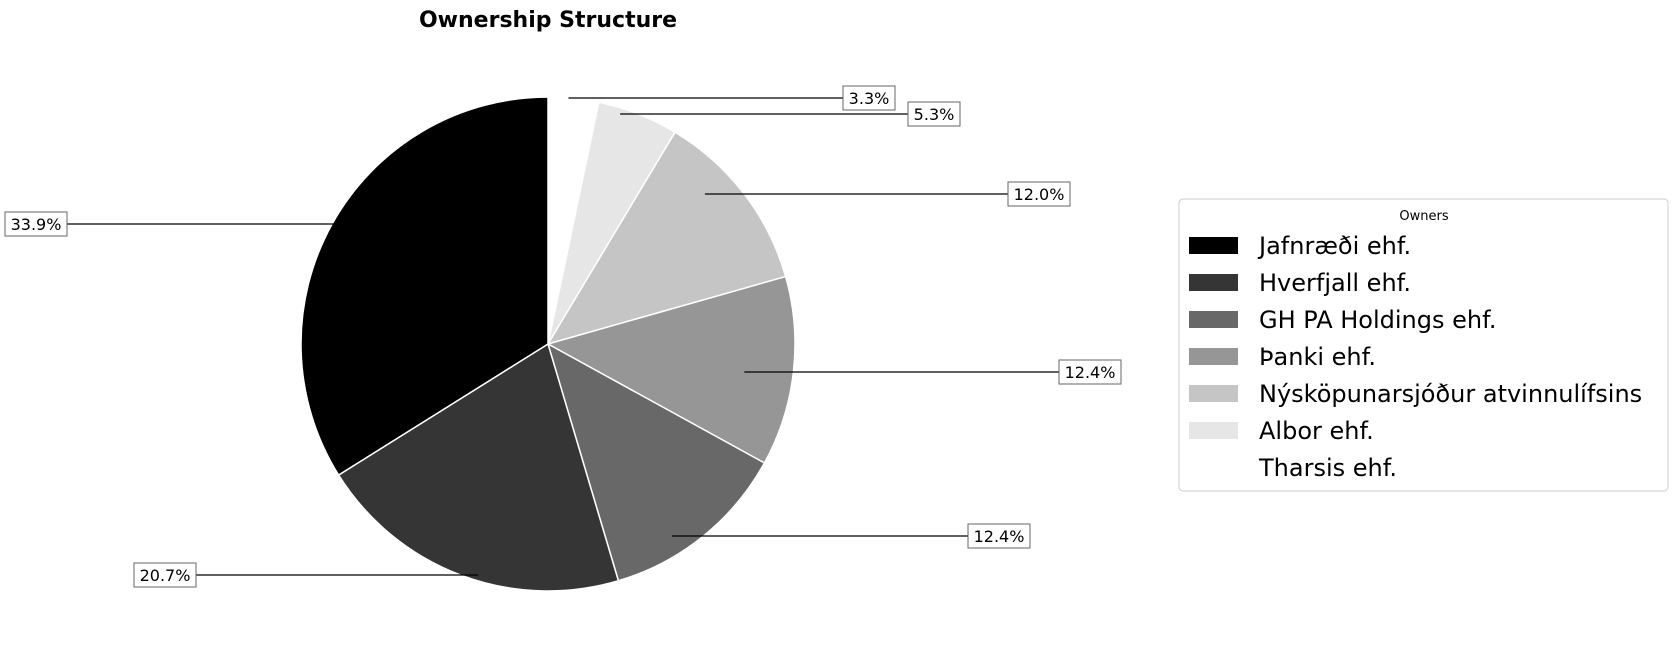  What do you see at coordinates (1450, 394) in the screenshot?
I see `legend-label: Nýsköpunarsjóður atvinnulífsins` at bounding box center [1450, 394].